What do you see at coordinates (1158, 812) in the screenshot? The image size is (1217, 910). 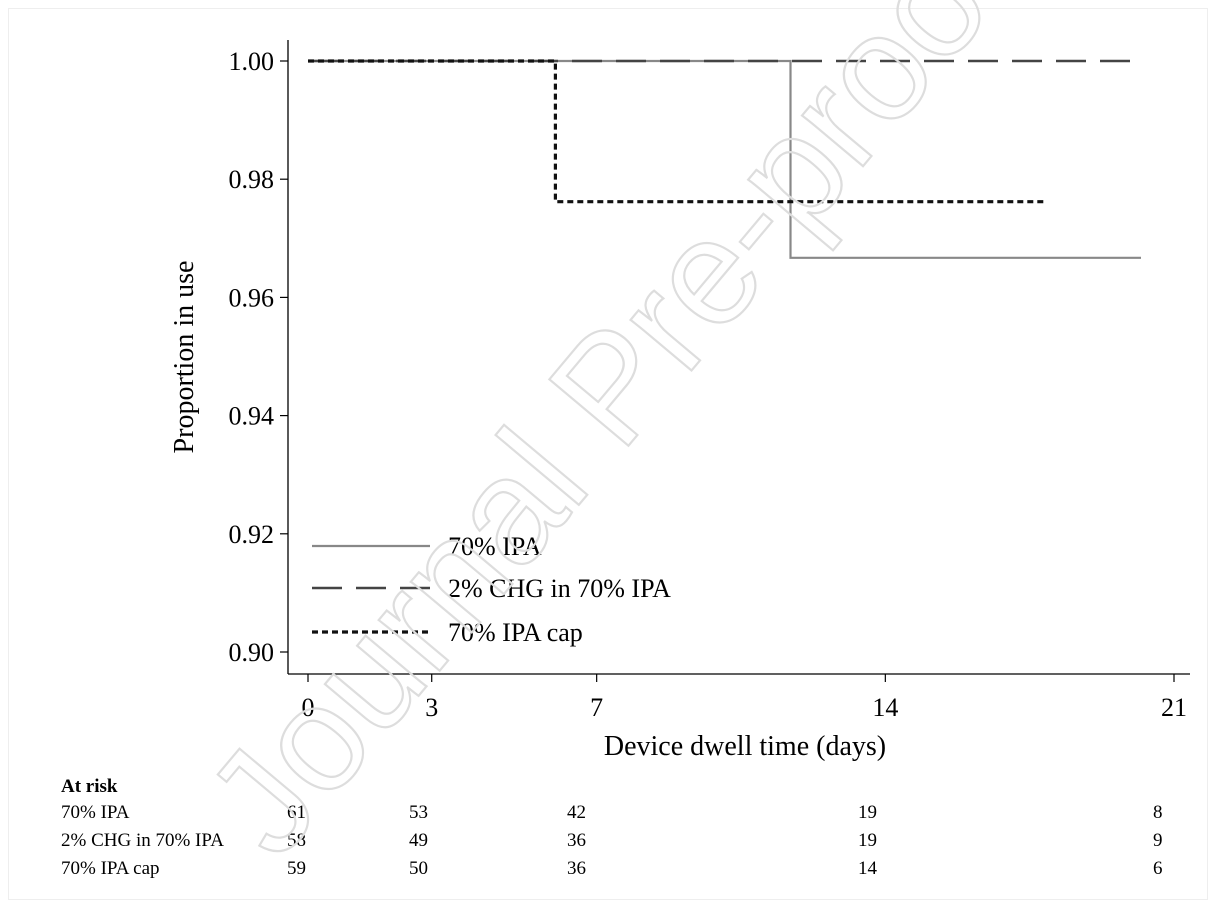 I see `at-risk-value: 8` at bounding box center [1158, 812].